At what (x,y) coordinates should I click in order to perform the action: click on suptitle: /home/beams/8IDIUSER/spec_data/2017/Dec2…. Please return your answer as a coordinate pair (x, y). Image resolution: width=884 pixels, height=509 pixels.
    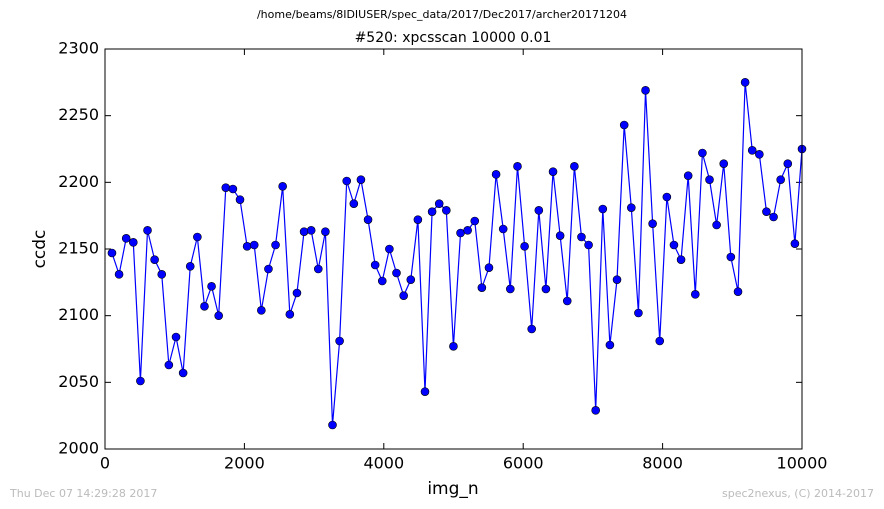
    Looking at the image, I should click on (442, 14).